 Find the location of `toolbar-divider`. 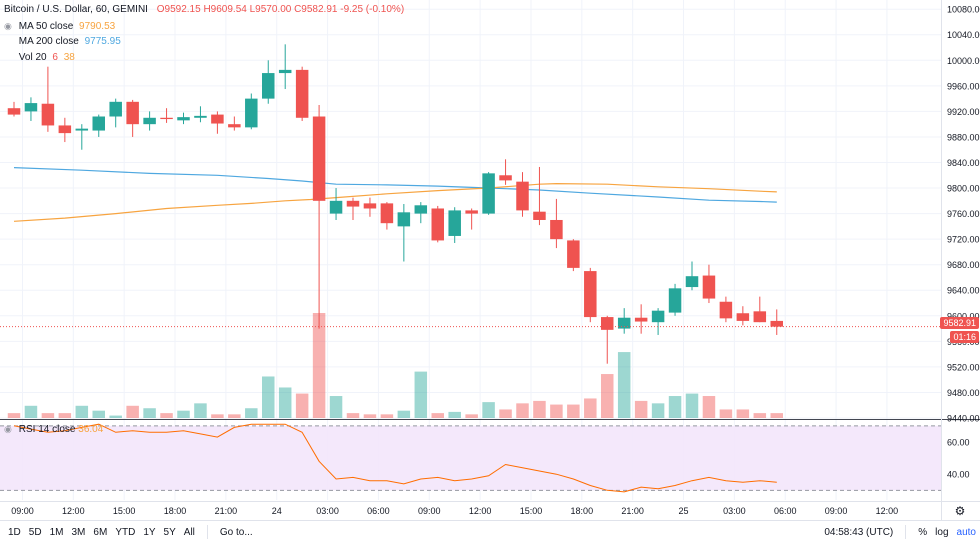

toolbar-divider is located at coordinates (207, 532).